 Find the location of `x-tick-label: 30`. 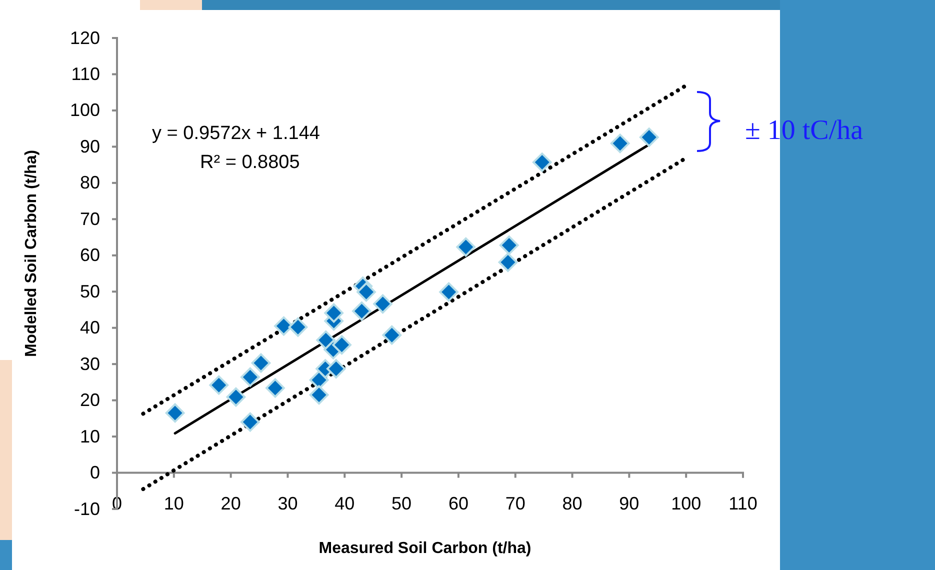

x-tick-label: 30 is located at coordinates (288, 504).